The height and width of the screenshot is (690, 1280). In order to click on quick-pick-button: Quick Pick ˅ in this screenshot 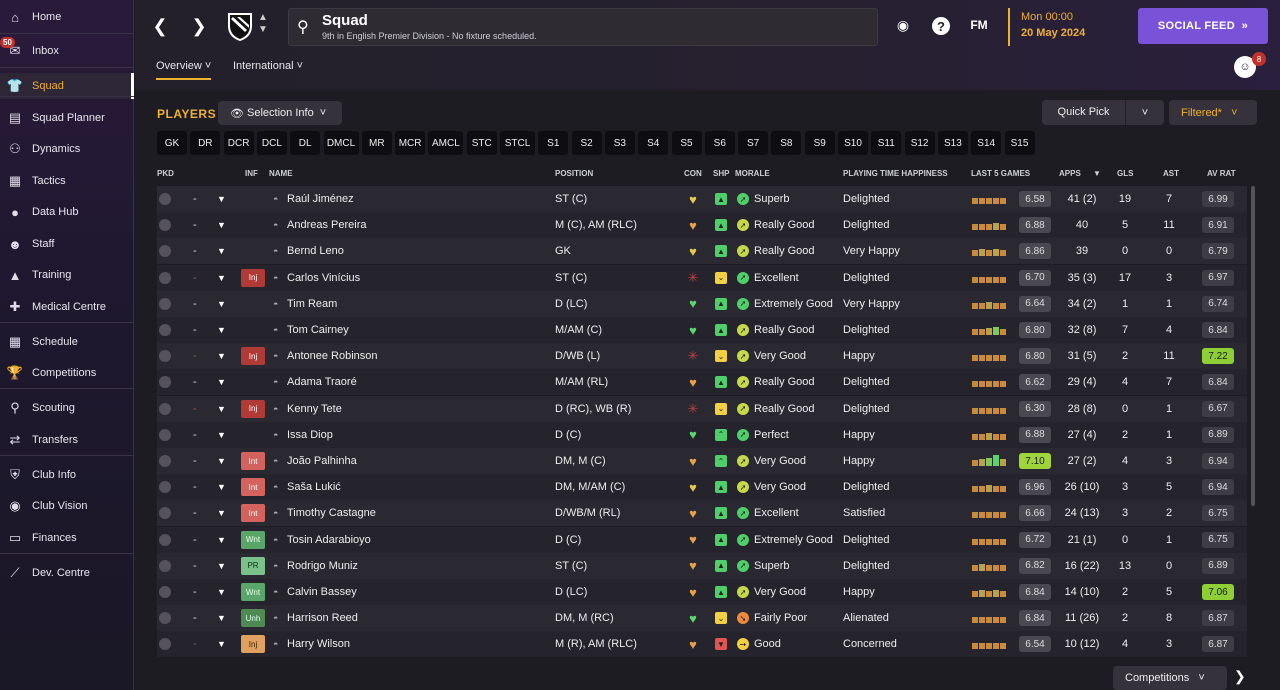, I will do `click(1103, 112)`.